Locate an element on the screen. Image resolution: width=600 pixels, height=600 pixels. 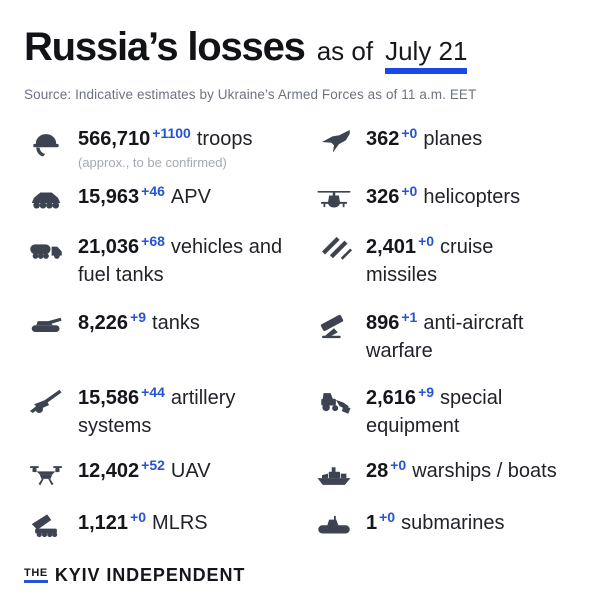
stat-item-mlrs: 1,121 +0 MLRS is located at coordinates (168, 529).